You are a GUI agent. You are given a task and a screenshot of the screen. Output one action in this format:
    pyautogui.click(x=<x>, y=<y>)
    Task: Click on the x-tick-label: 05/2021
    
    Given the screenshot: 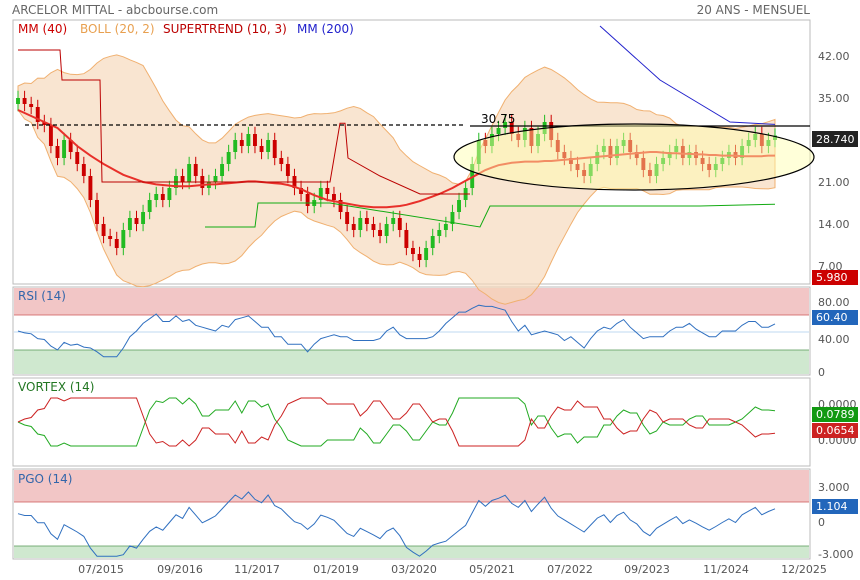 What is the action you would take?
    pyautogui.click(x=492, y=569)
    